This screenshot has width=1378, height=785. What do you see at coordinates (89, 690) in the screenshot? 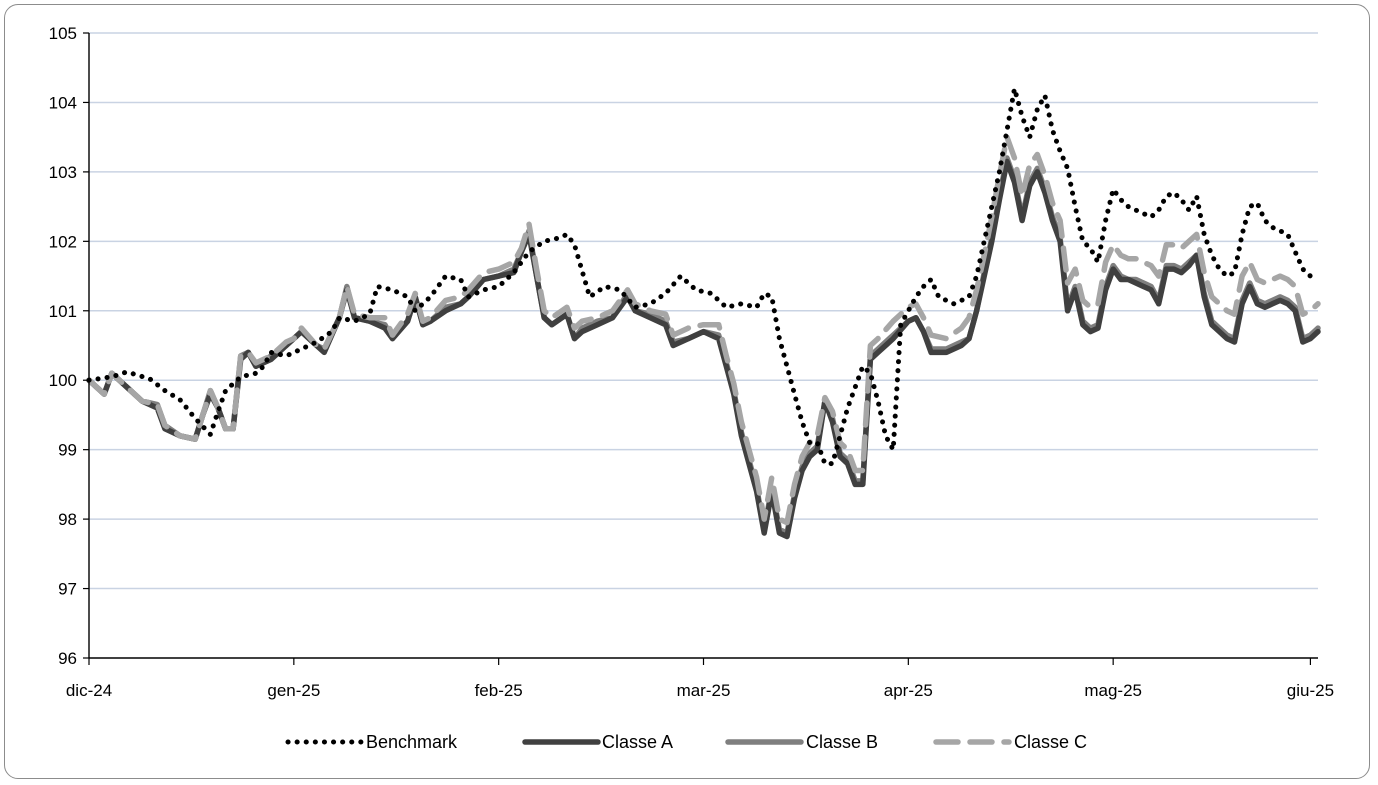
I see `x-tick-label: dic-24` at bounding box center [89, 690].